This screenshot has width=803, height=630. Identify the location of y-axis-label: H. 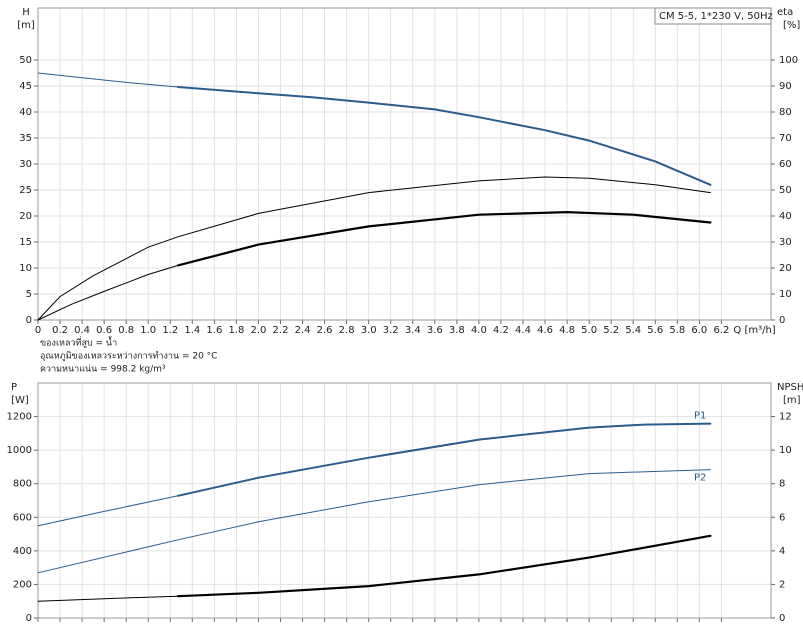
(26, 12).